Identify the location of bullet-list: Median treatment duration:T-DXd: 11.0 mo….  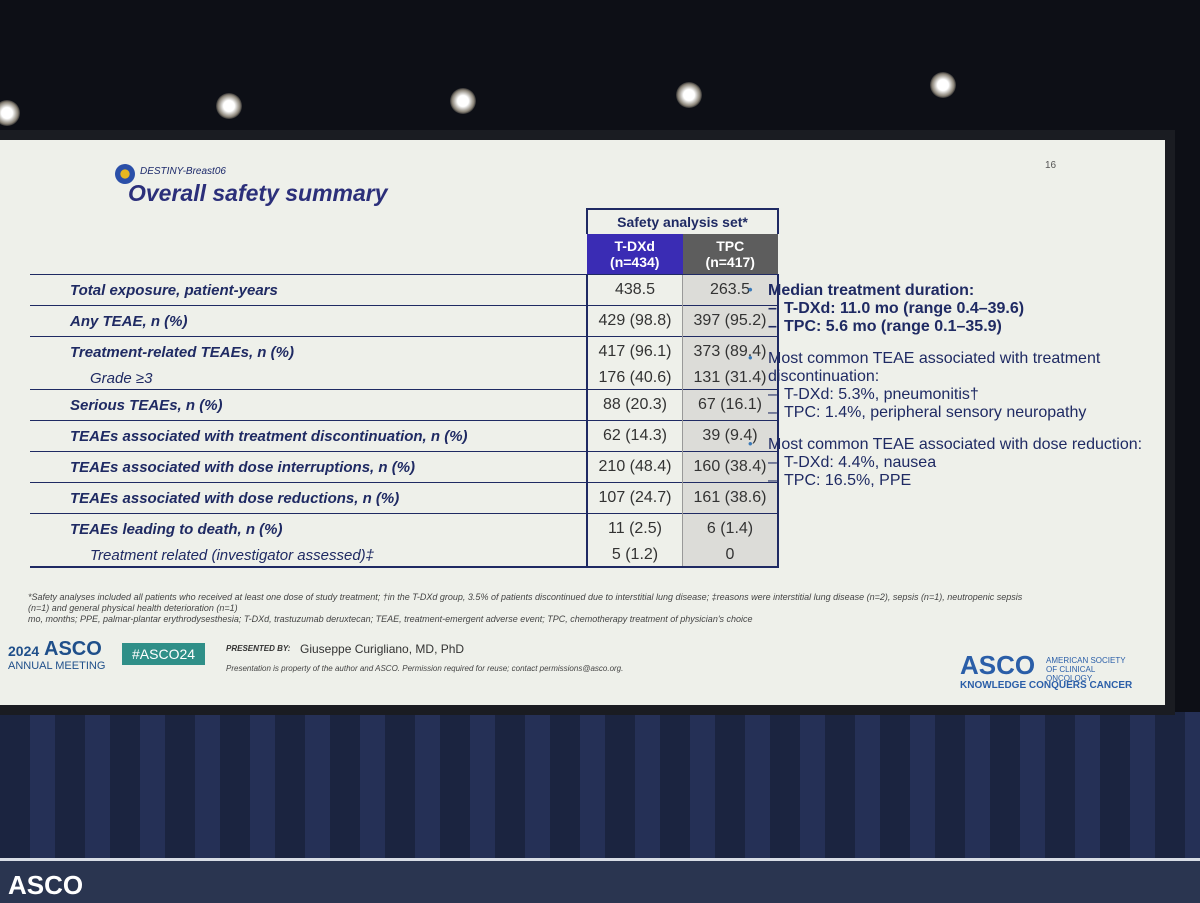
(948, 393).